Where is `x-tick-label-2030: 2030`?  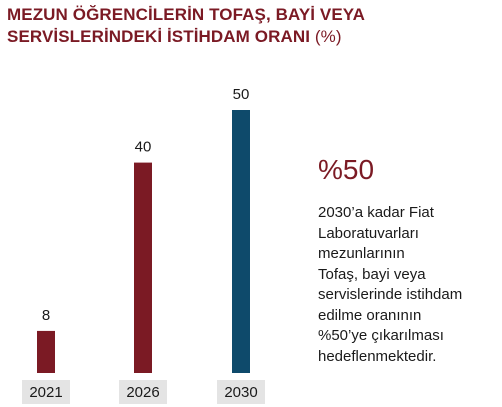 x-tick-label-2030: 2030 is located at coordinates (240, 392).